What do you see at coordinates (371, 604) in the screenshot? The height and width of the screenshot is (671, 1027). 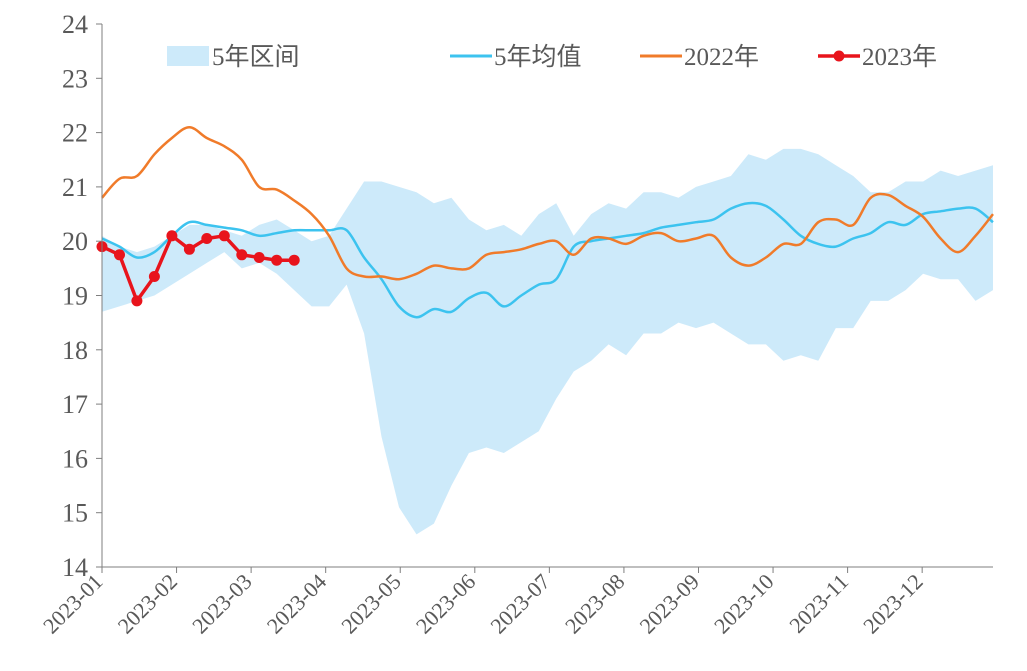 I see `x-tick-label: 2023-05` at bounding box center [371, 604].